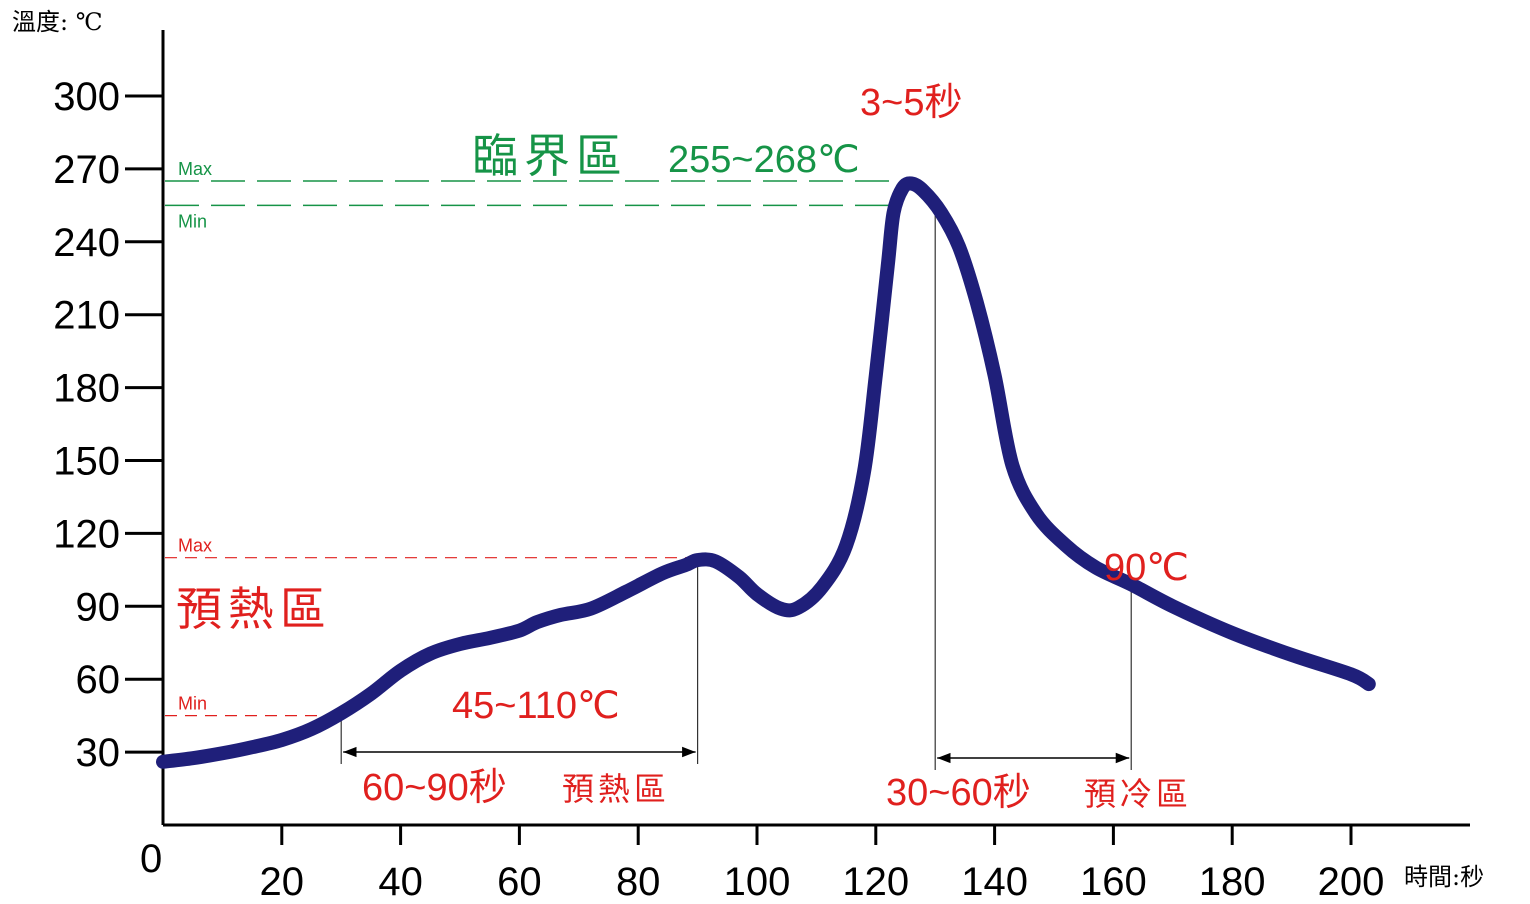 The image size is (1530, 904). What do you see at coordinates (192, 221) in the screenshot?
I see `critical-min-label: Min` at bounding box center [192, 221].